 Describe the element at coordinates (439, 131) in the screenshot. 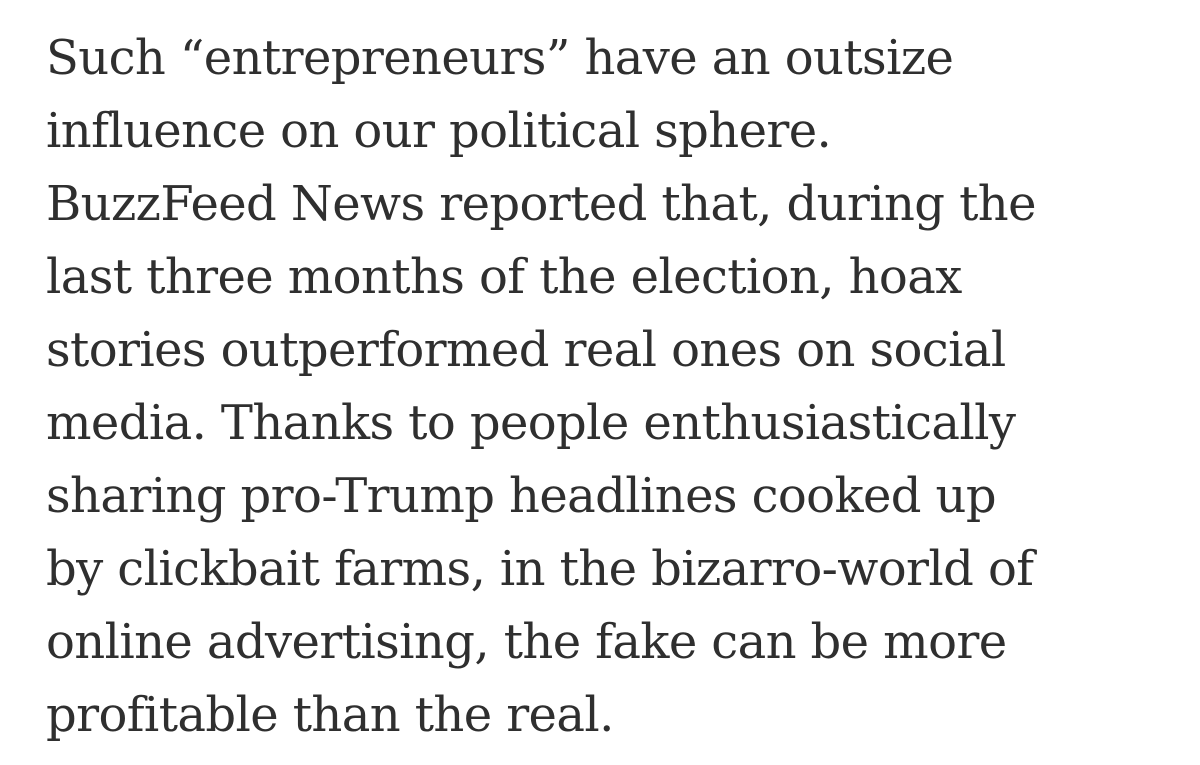

I see `paragraph-line: influence on our political sphere.` at that location.